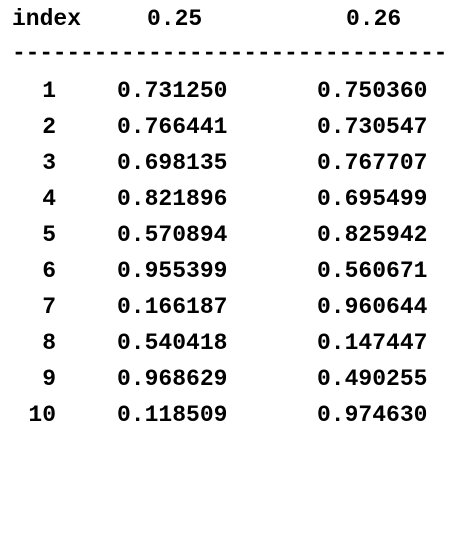 The height and width of the screenshot is (550, 456). What do you see at coordinates (172, 235) in the screenshot?
I see `row-value-1: 0.570894` at bounding box center [172, 235].